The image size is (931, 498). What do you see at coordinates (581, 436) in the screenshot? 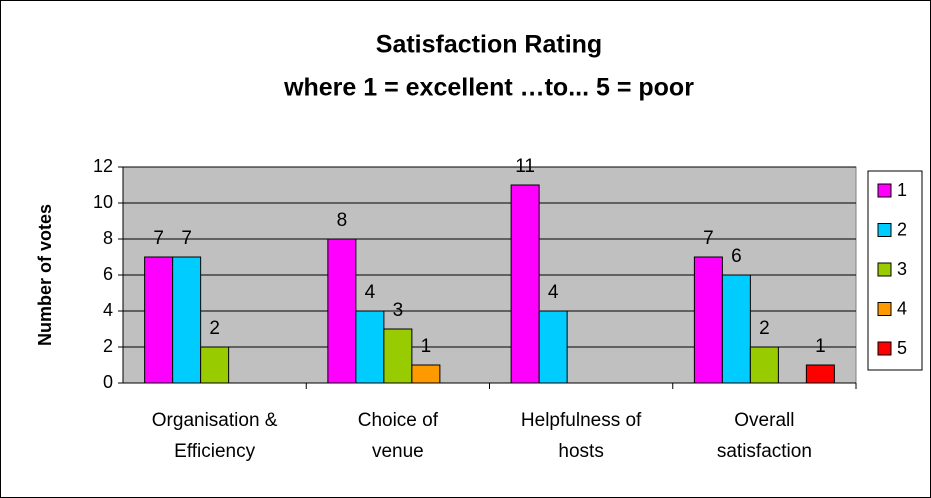
I see `x-tick-label: Helpfulness of hosts` at bounding box center [581, 436].